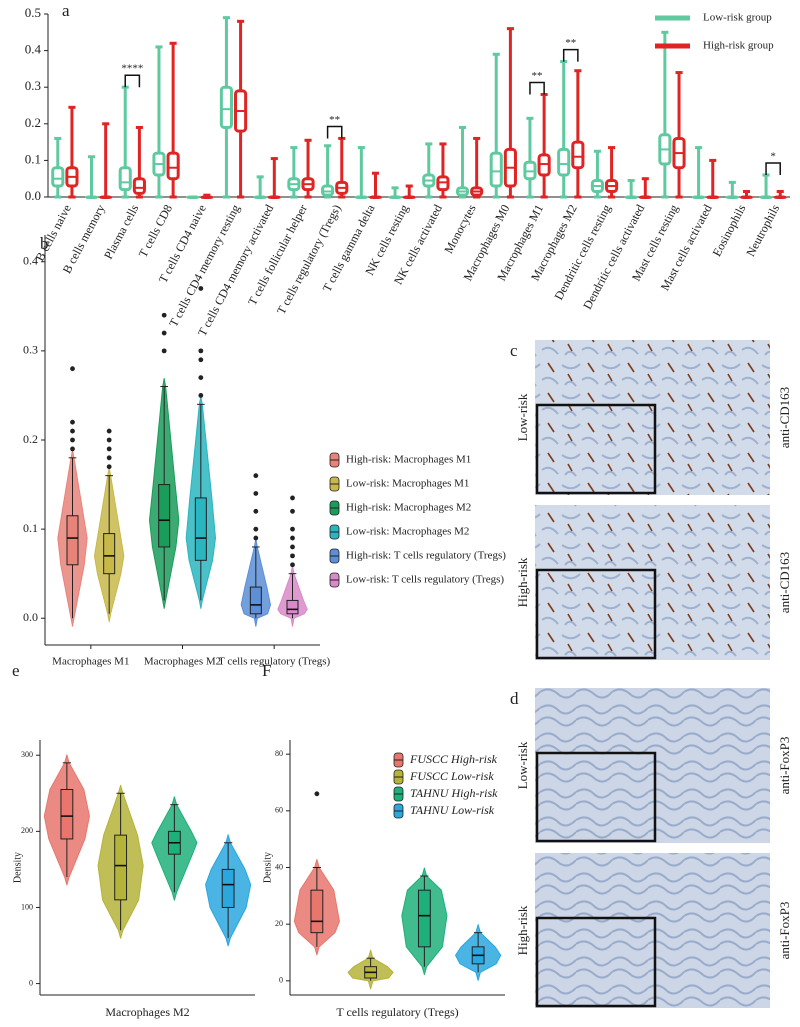 Image resolution: width=800 pixels, height=1027 pixels. Describe the element at coordinates (454, 793) in the screenshot. I see `legend-label: TAHNU High-risk` at that location.